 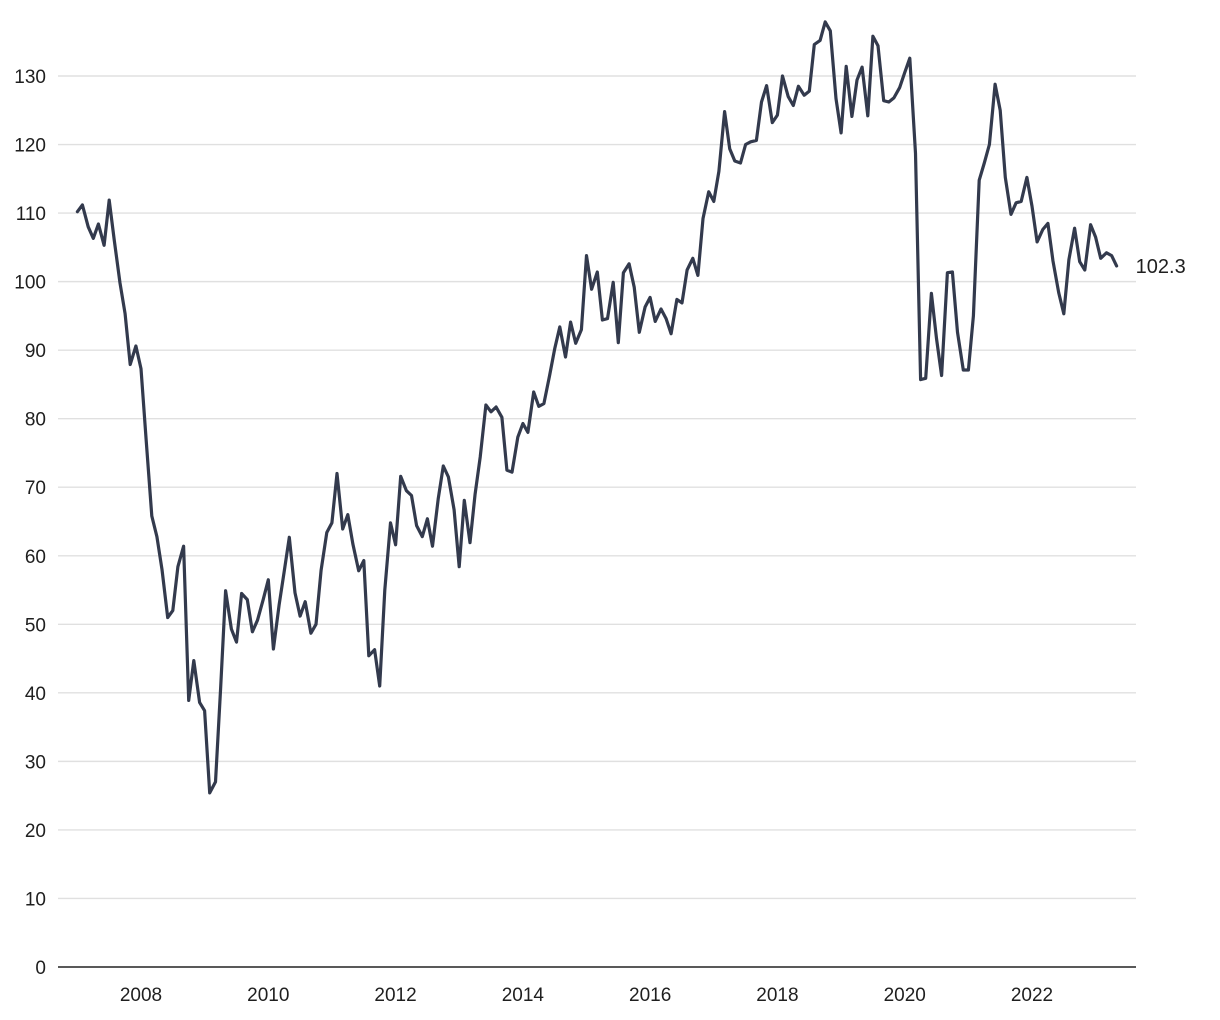 What do you see at coordinates (40, 968) in the screenshot?
I see `y-tick-label: 0` at bounding box center [40, 968].